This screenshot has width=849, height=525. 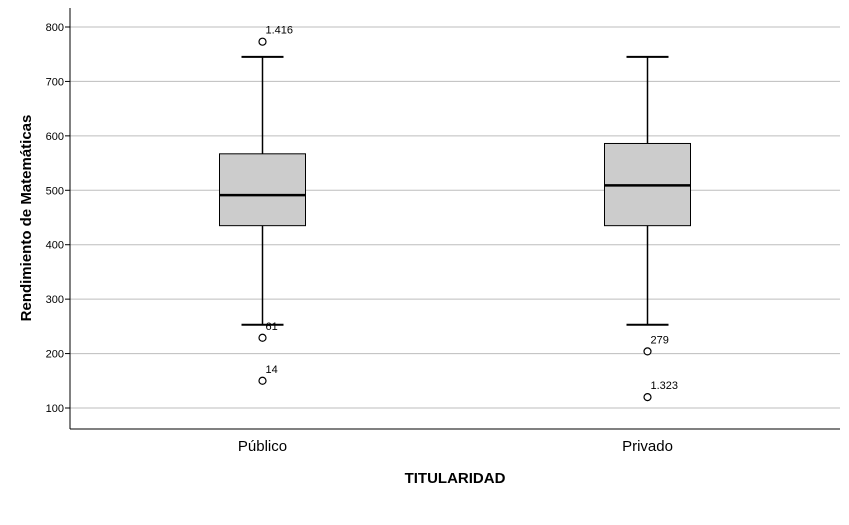 I want to click on y-tick-label: 200, so click(x=55, y=355).